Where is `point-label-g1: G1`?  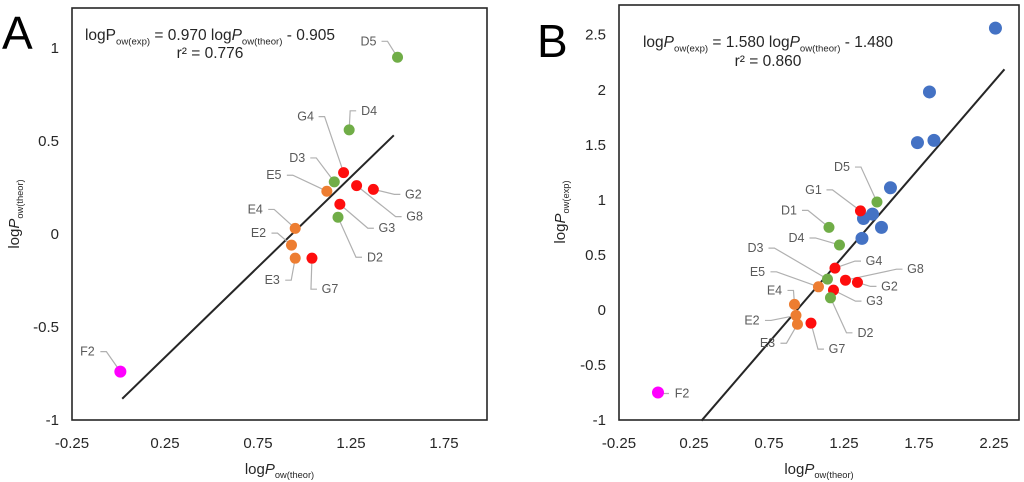
point-label-g1: G1 is located at coordinates (813, 190).